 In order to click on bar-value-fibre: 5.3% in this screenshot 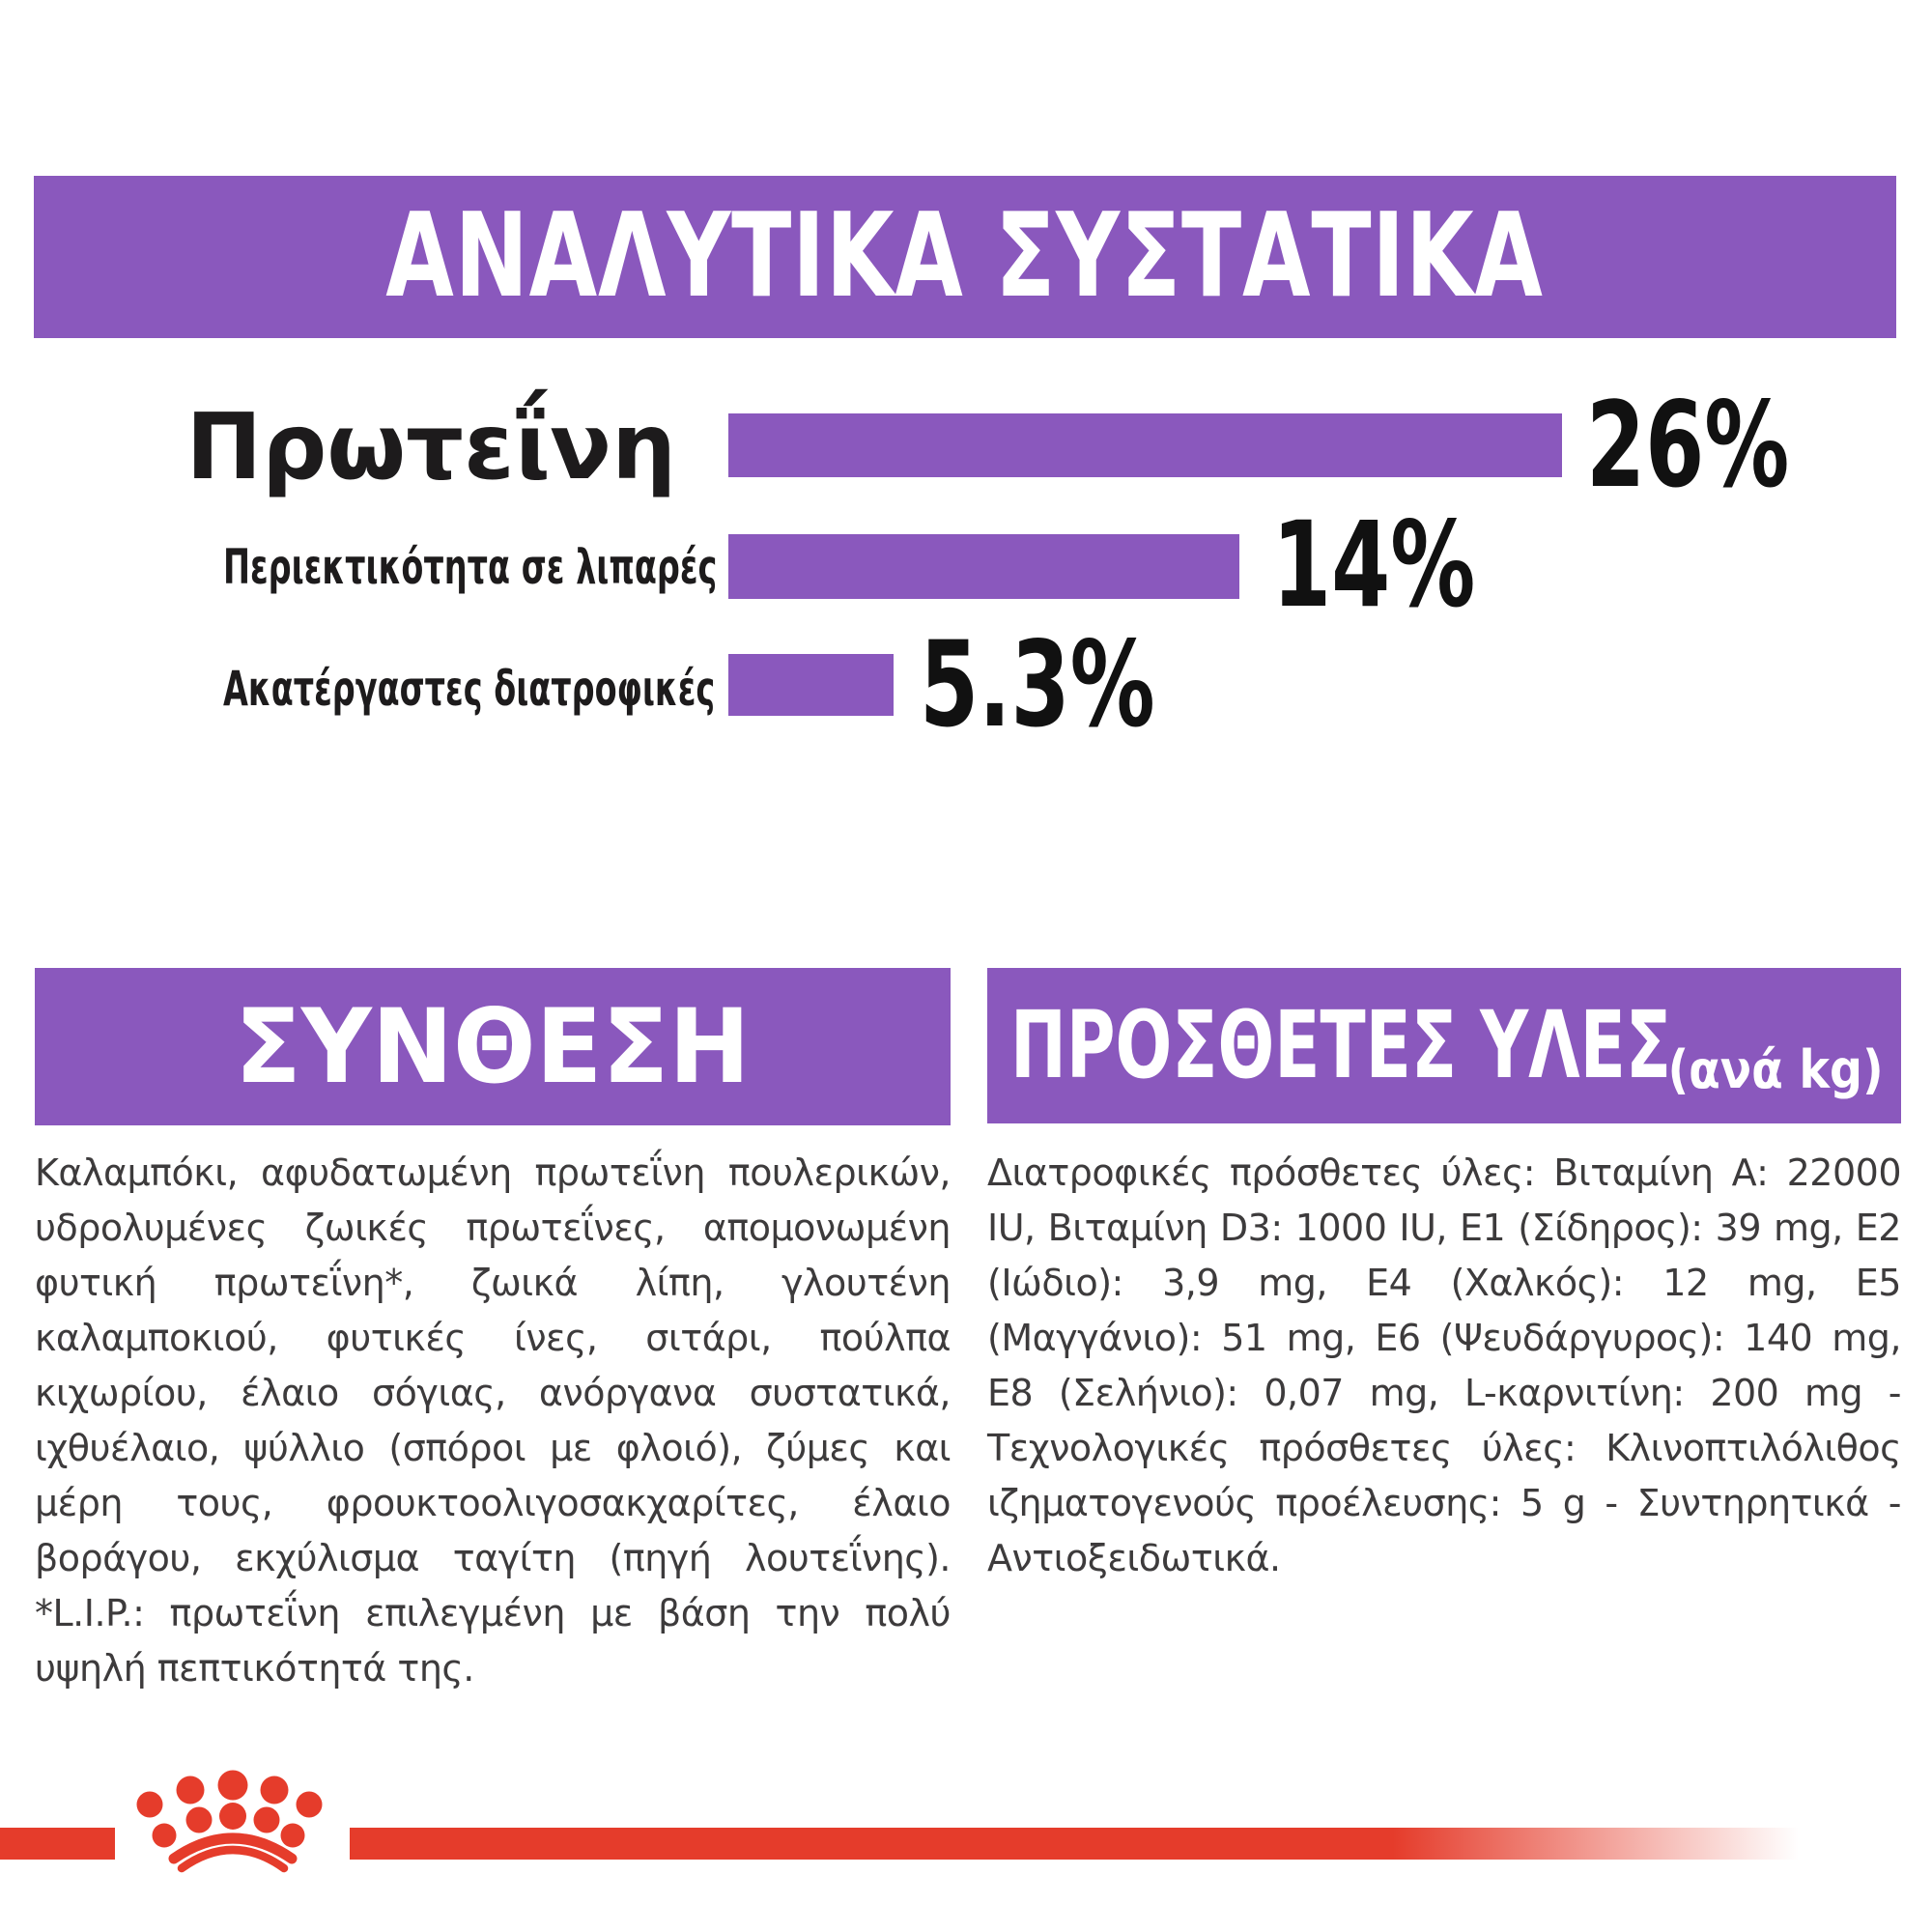, I will do `click(1037, 684)`.